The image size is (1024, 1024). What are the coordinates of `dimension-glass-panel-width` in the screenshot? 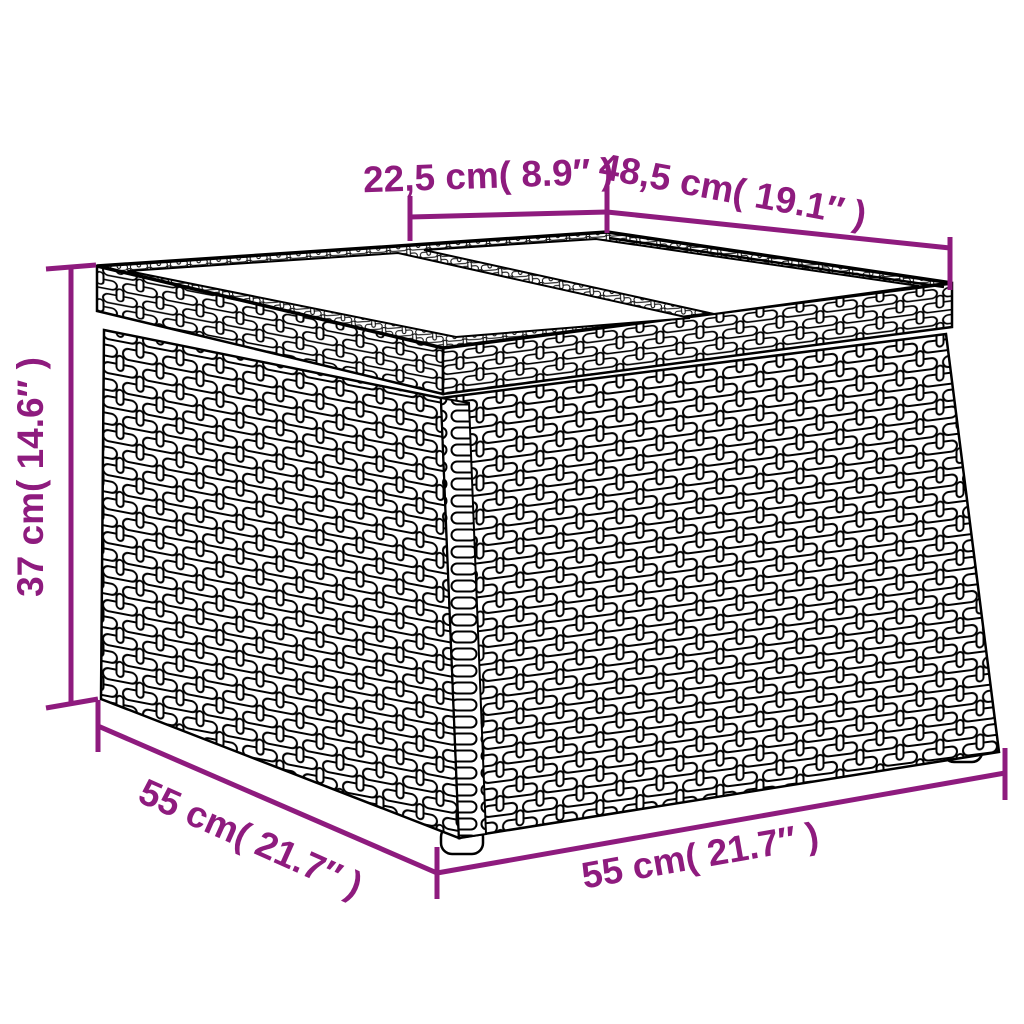 It's located at (508, 213).